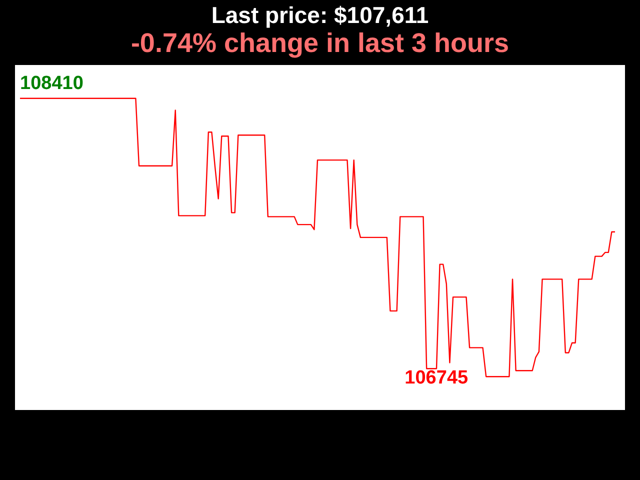 The image size is (640, 480). I want to click on data-label: 108410, so click(52, 83).